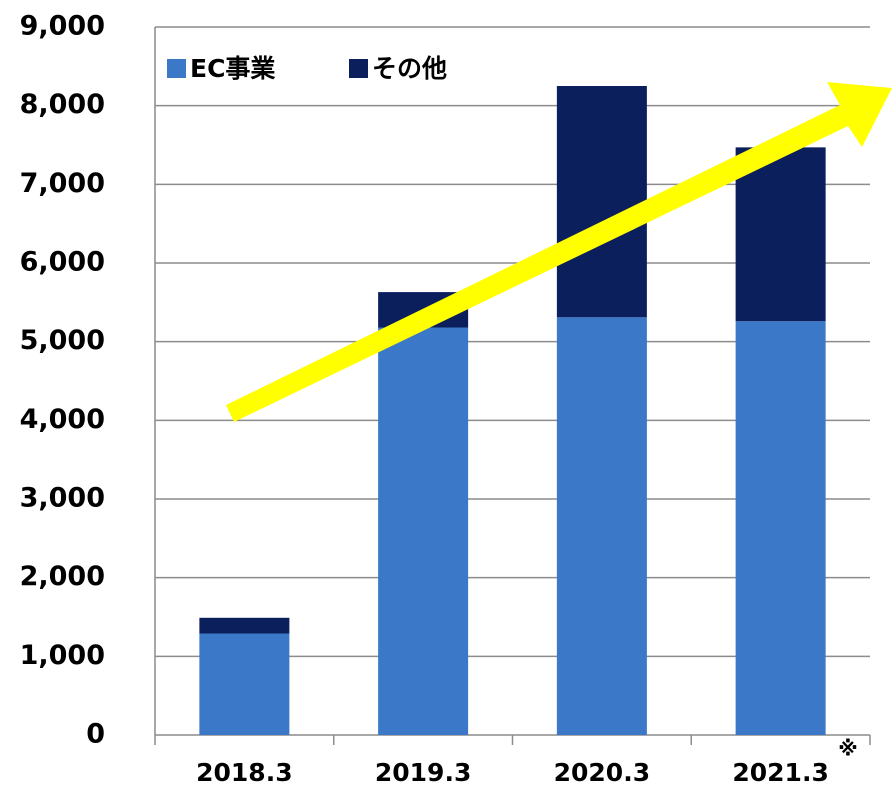  What do you see at coordinates (62, 340) in the screenshot?
I see `y-tick-label: 5,000` at bounding box center [62, 340].